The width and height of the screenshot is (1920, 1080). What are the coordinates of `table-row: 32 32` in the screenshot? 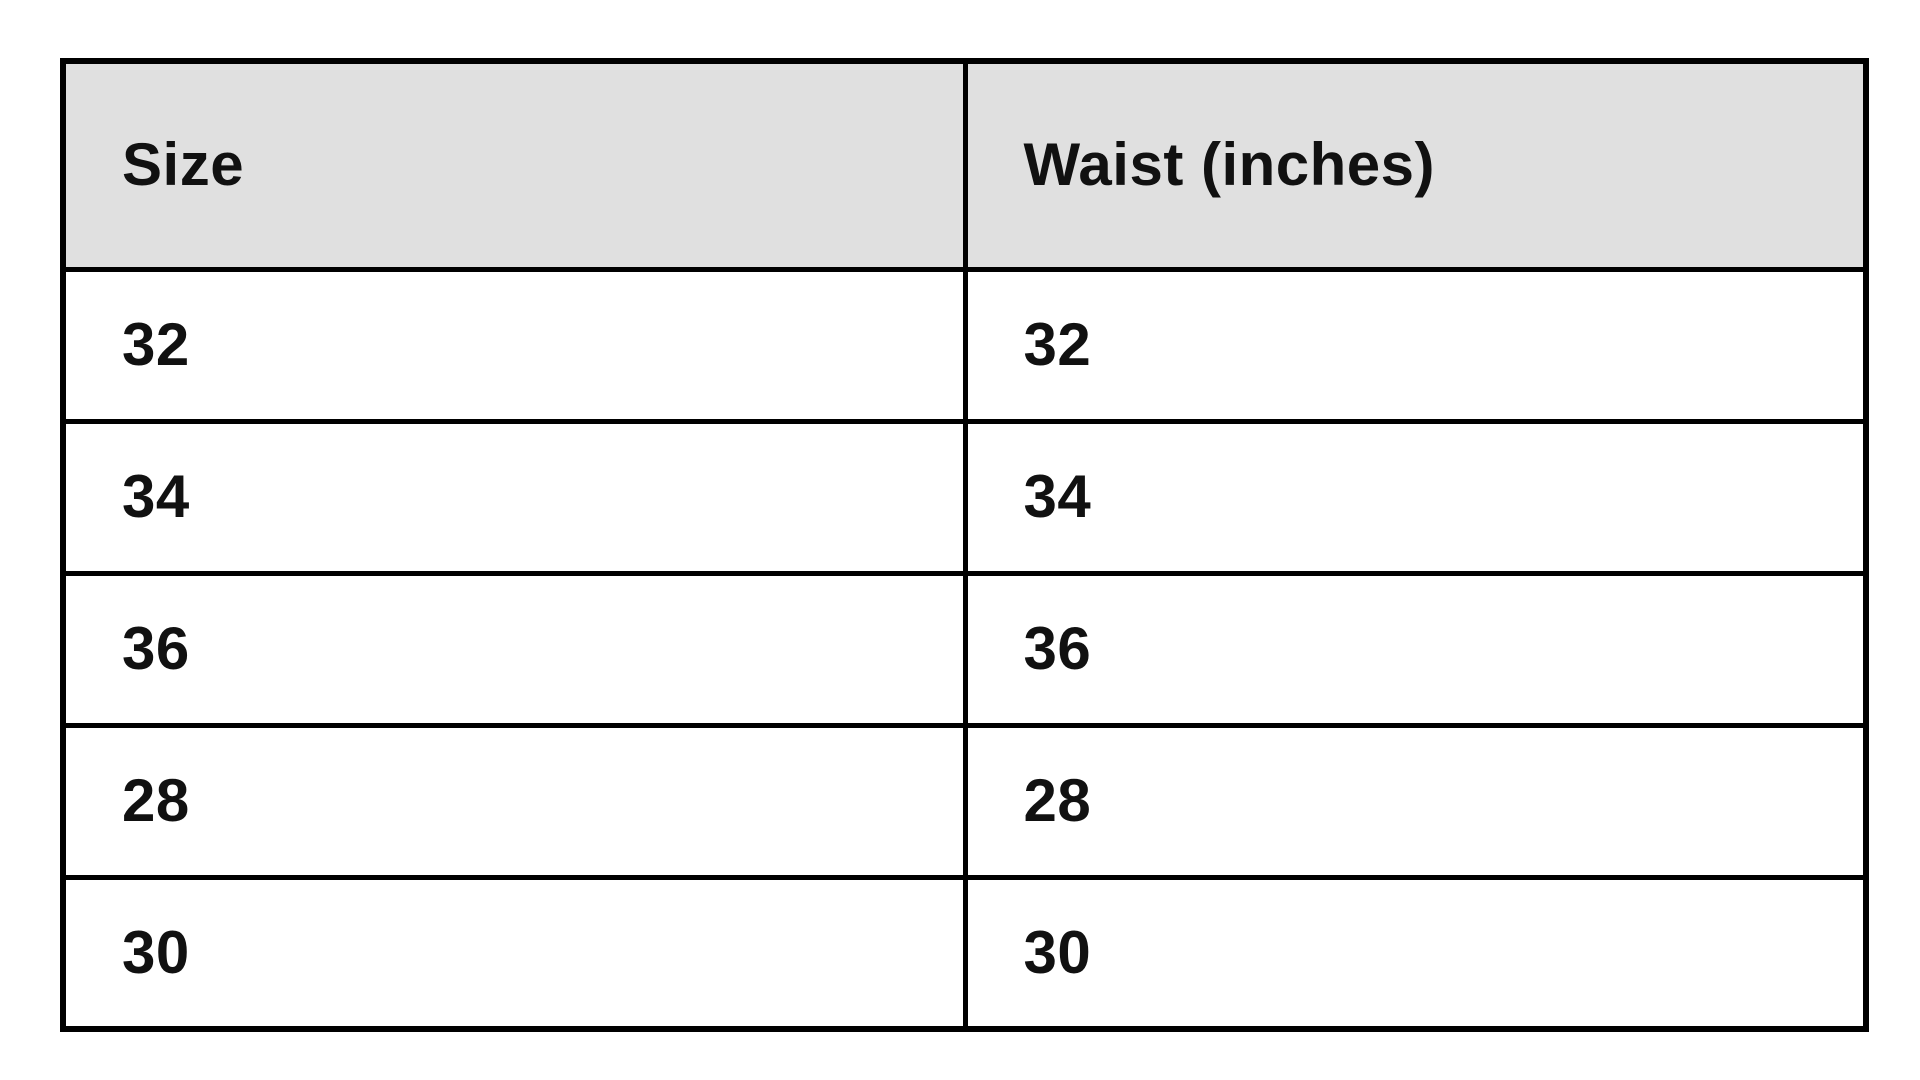 It's located at (964, 345).